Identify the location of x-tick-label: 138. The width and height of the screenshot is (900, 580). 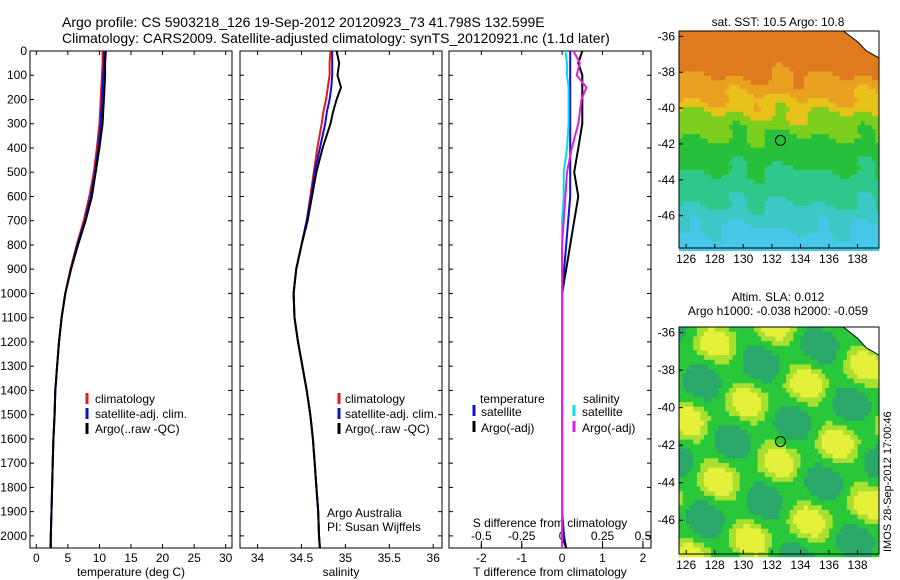
(858, 259).